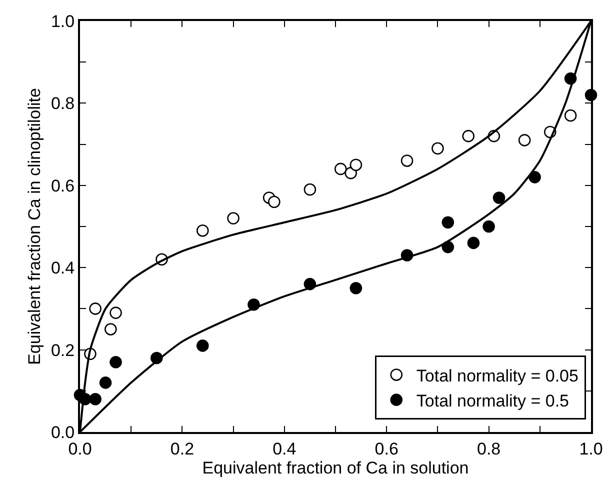 This screenshot has height=492, width=615. What do you see at coordinates (62, 350) in the screenshot?
I see `y-tick-label: 0.2` at bounding box center [62, 350].